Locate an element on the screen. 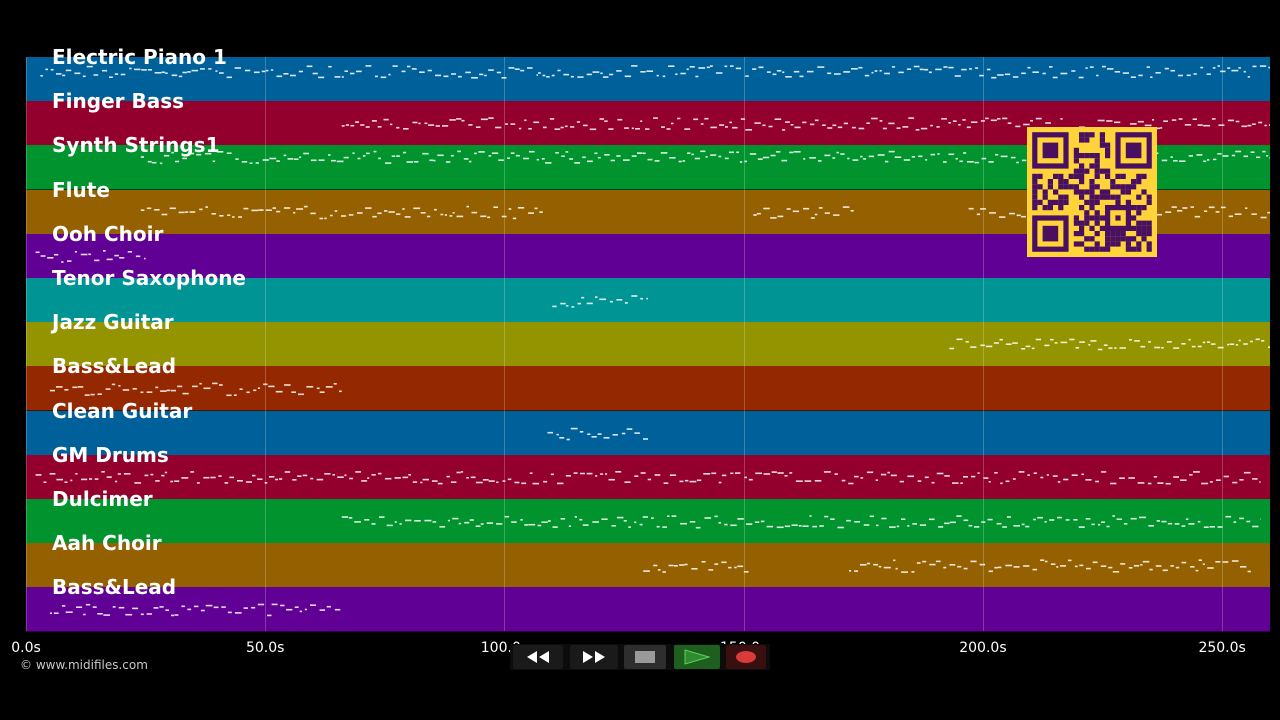  rewind-button is located at coordinates (538, 657).